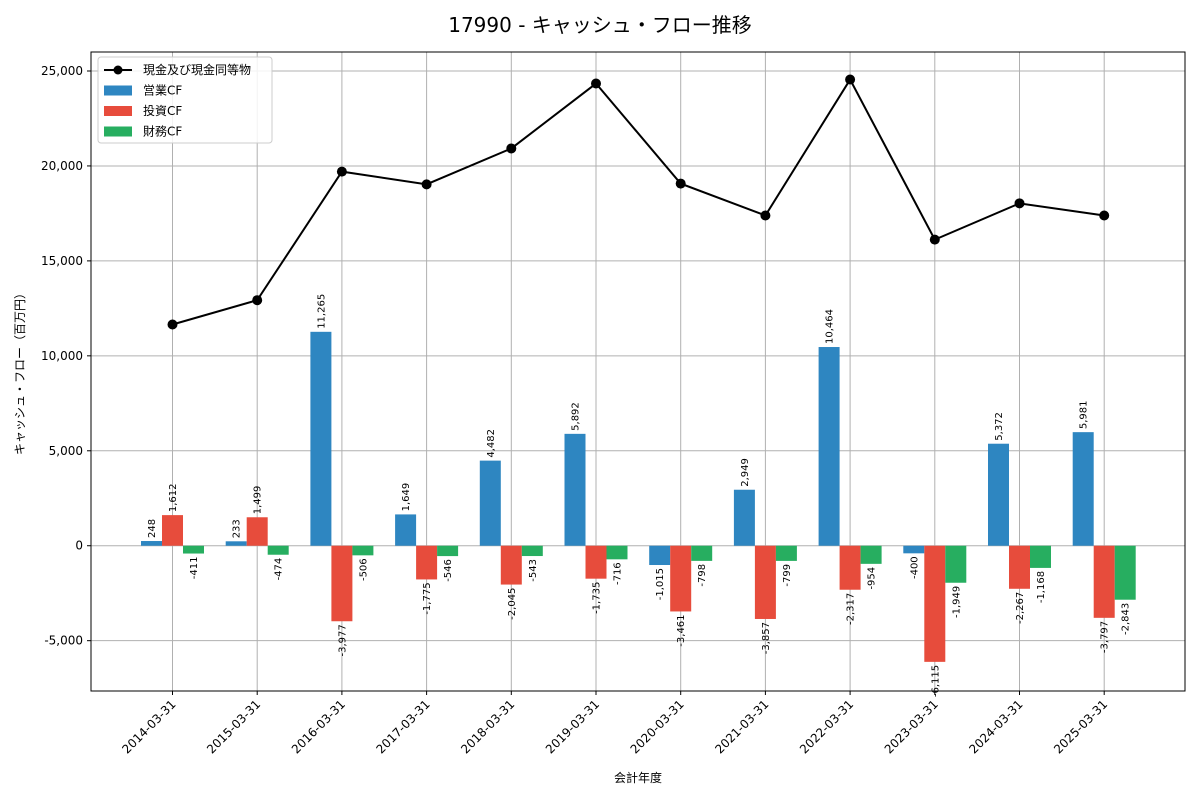 The height and width of the screenshot is (800, 1200). Describe the element at coordinates (20, 371) in the screenshot. I see `y-axis-label: キャッシュ・フロー（百万円）` at that location.